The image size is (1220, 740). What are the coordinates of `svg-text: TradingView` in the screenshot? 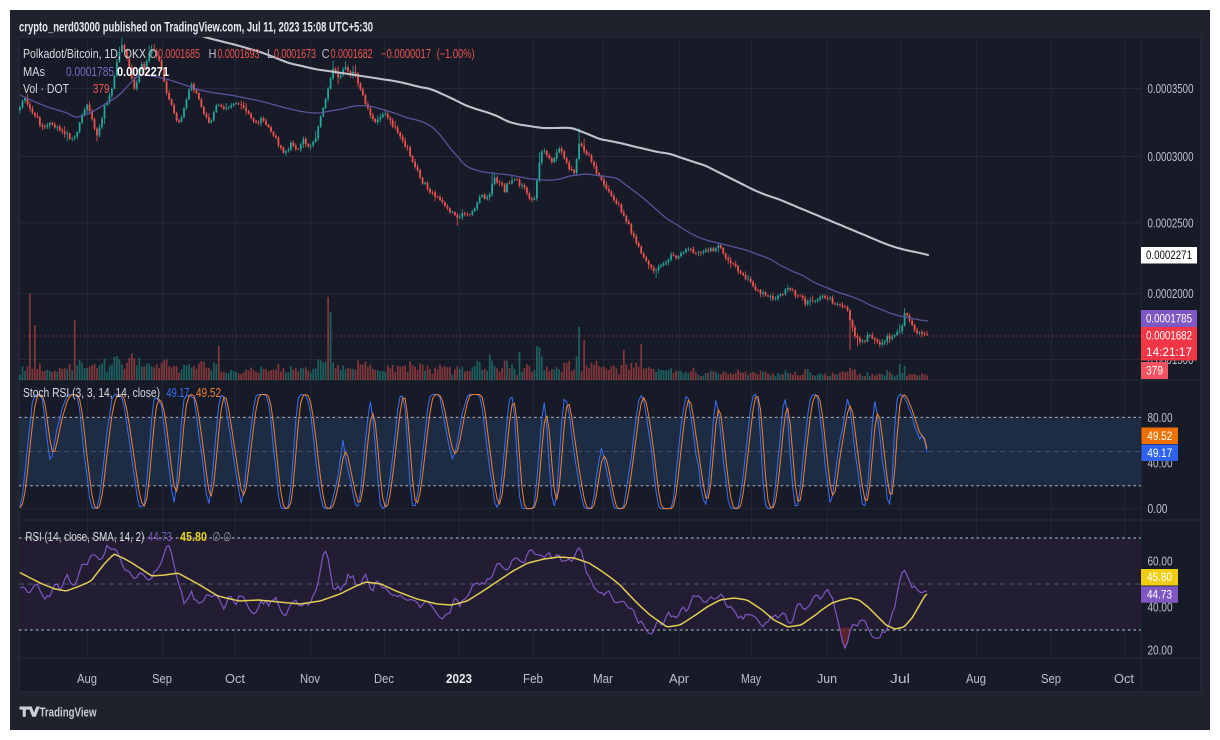 It's located at (69, 712).